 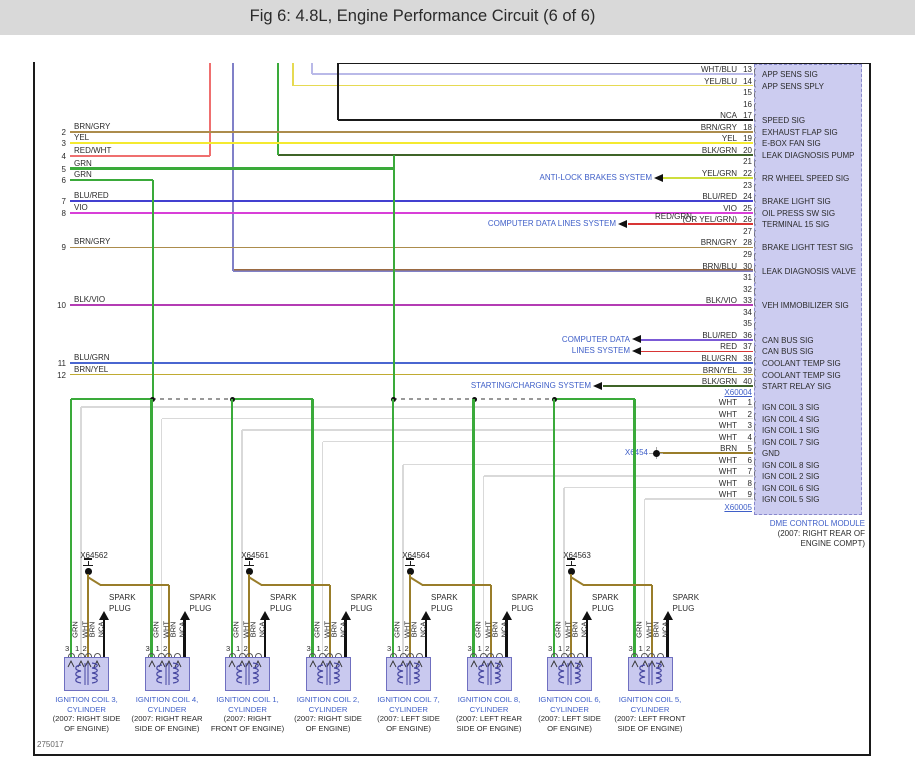 What do you see at coordinates (63, 202) in the screenshot?
I see `left-pin-number: 7` at bounding box center [63, 202].